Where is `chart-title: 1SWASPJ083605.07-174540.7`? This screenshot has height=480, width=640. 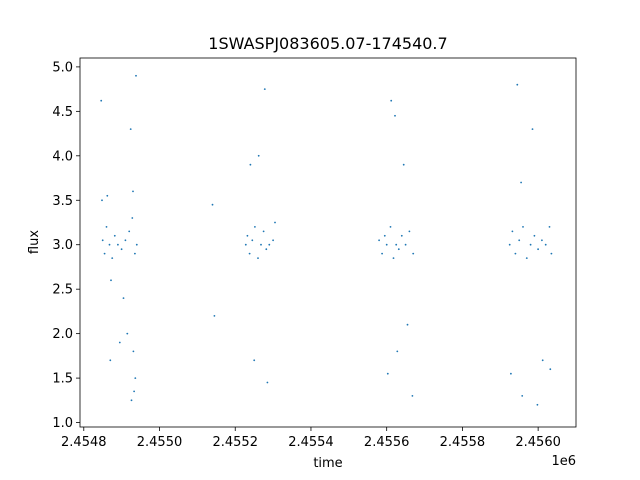 chart-title: 1SWASPJ083605.07-174540.7 is located at coordinates (327, 43).